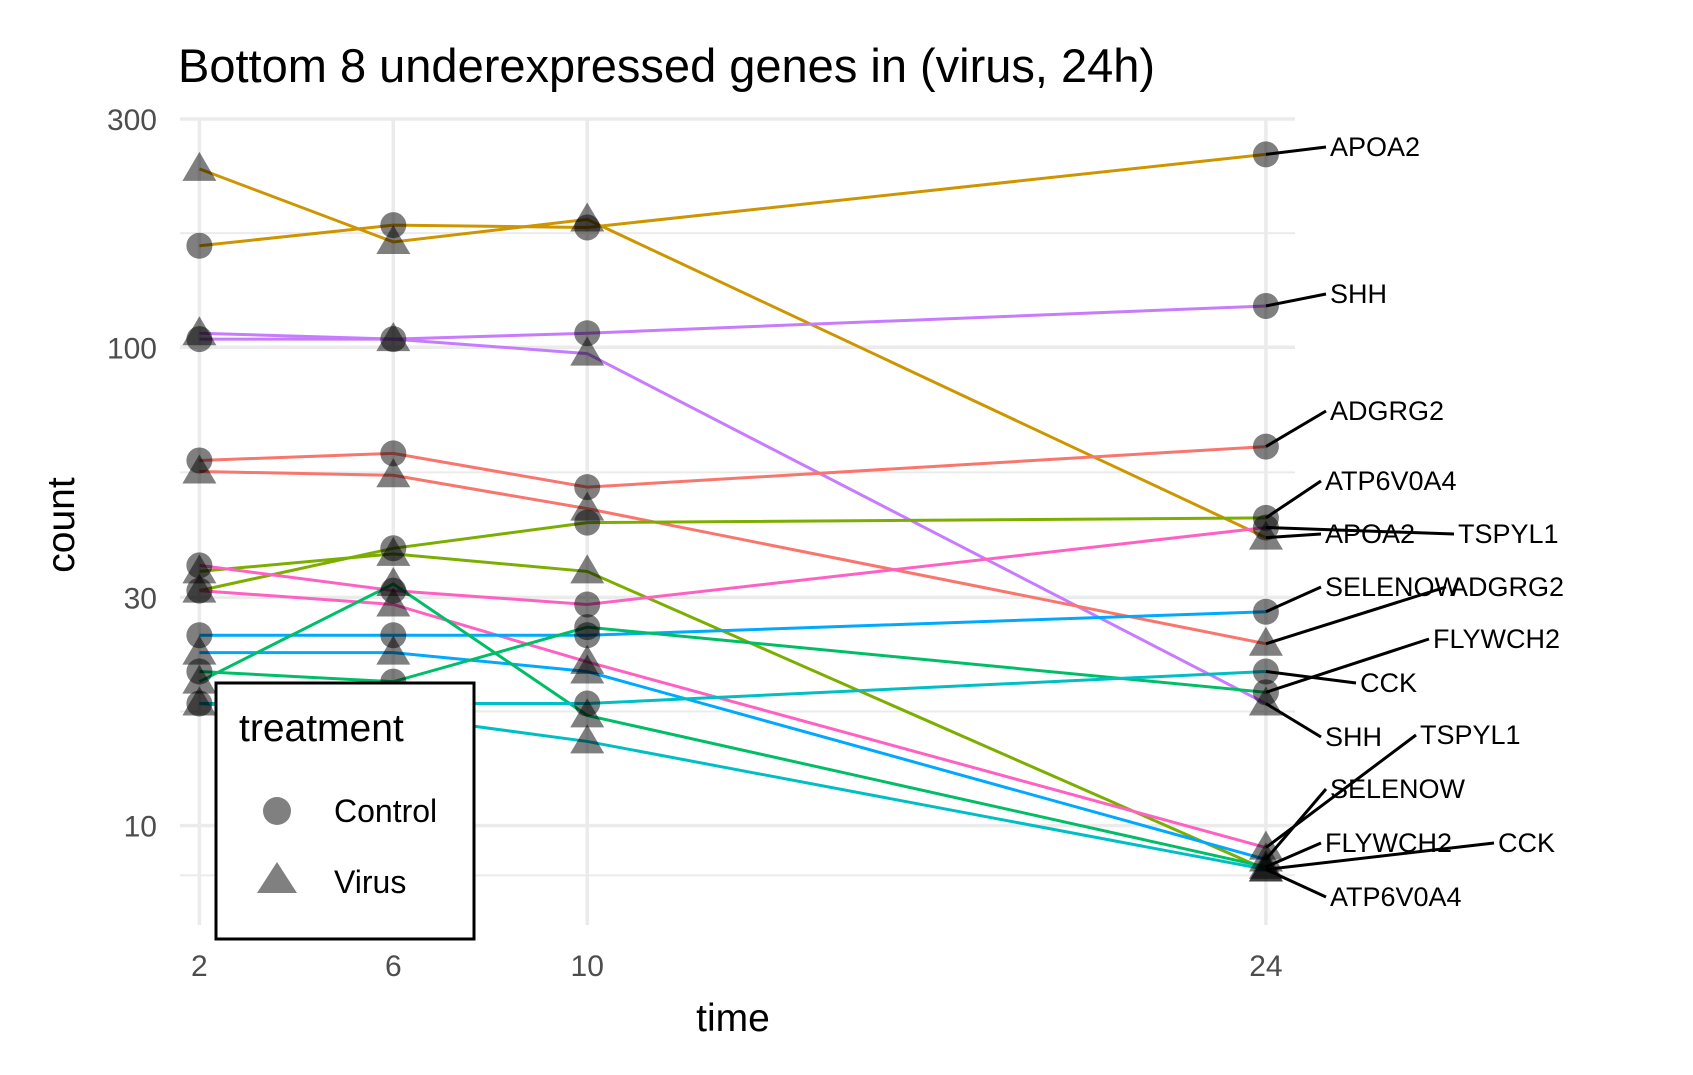 Image resolution: width=1693 pixels, height=1075 pixels. Describe the element at coordinates (733, 467) in the screenshot. I see `series-line-adgrg2-control` at that location.